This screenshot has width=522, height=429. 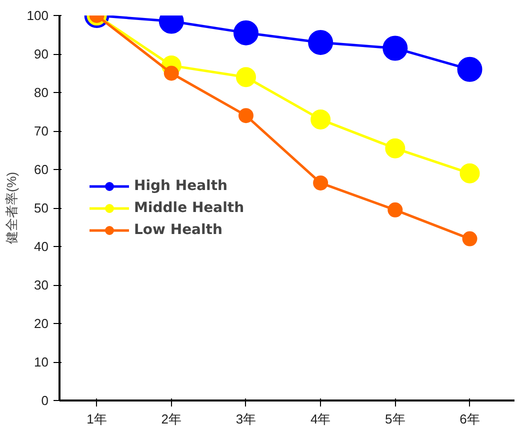 What do you see at coordinates (41, 323) in the screenshot?
I see `y-tick-label: 20` at bounding box center [41, 323].